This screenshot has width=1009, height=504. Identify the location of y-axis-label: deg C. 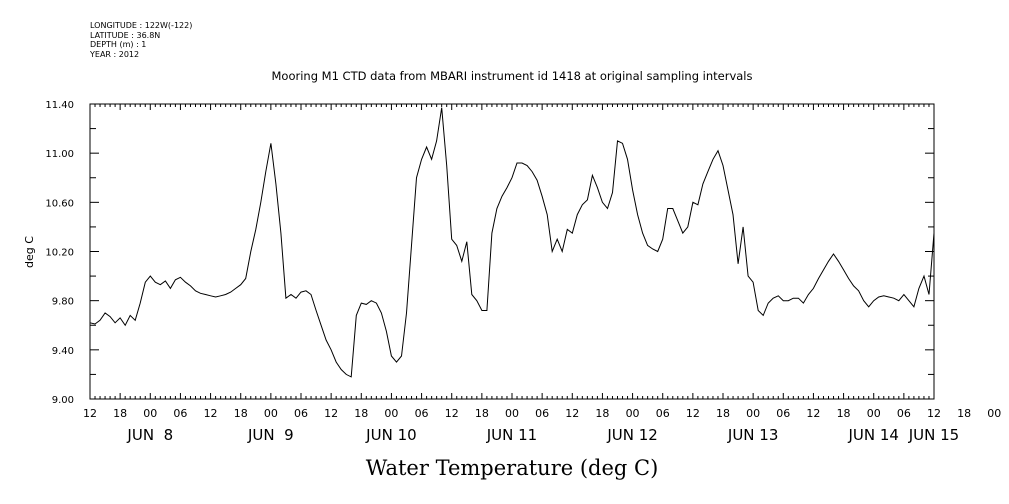
(29, 252).